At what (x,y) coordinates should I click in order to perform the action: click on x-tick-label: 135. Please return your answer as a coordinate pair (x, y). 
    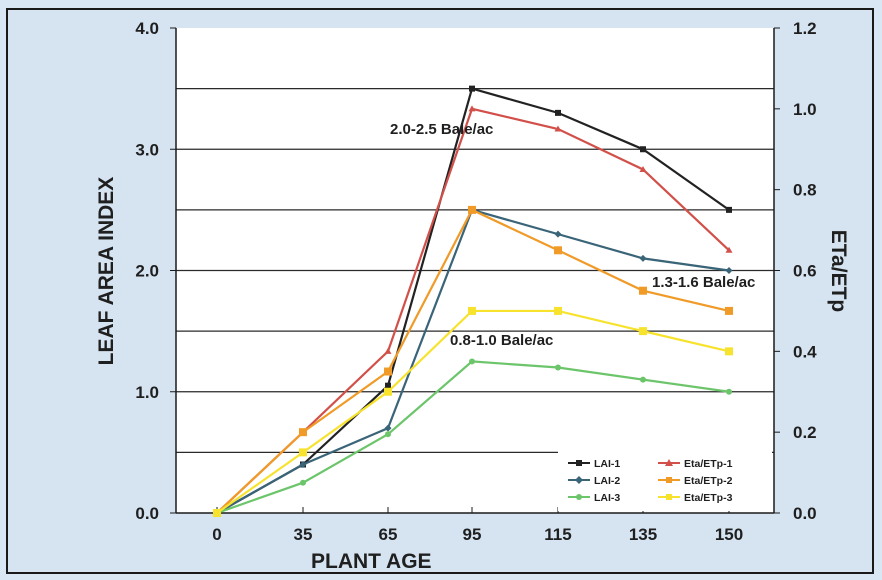
    Looking at the image, I should click on (643, 534).